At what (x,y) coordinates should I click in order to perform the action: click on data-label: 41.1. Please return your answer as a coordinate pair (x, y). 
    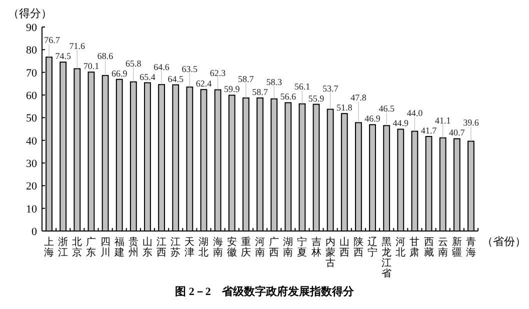
    Looking at the image, I should click on (442, 120).